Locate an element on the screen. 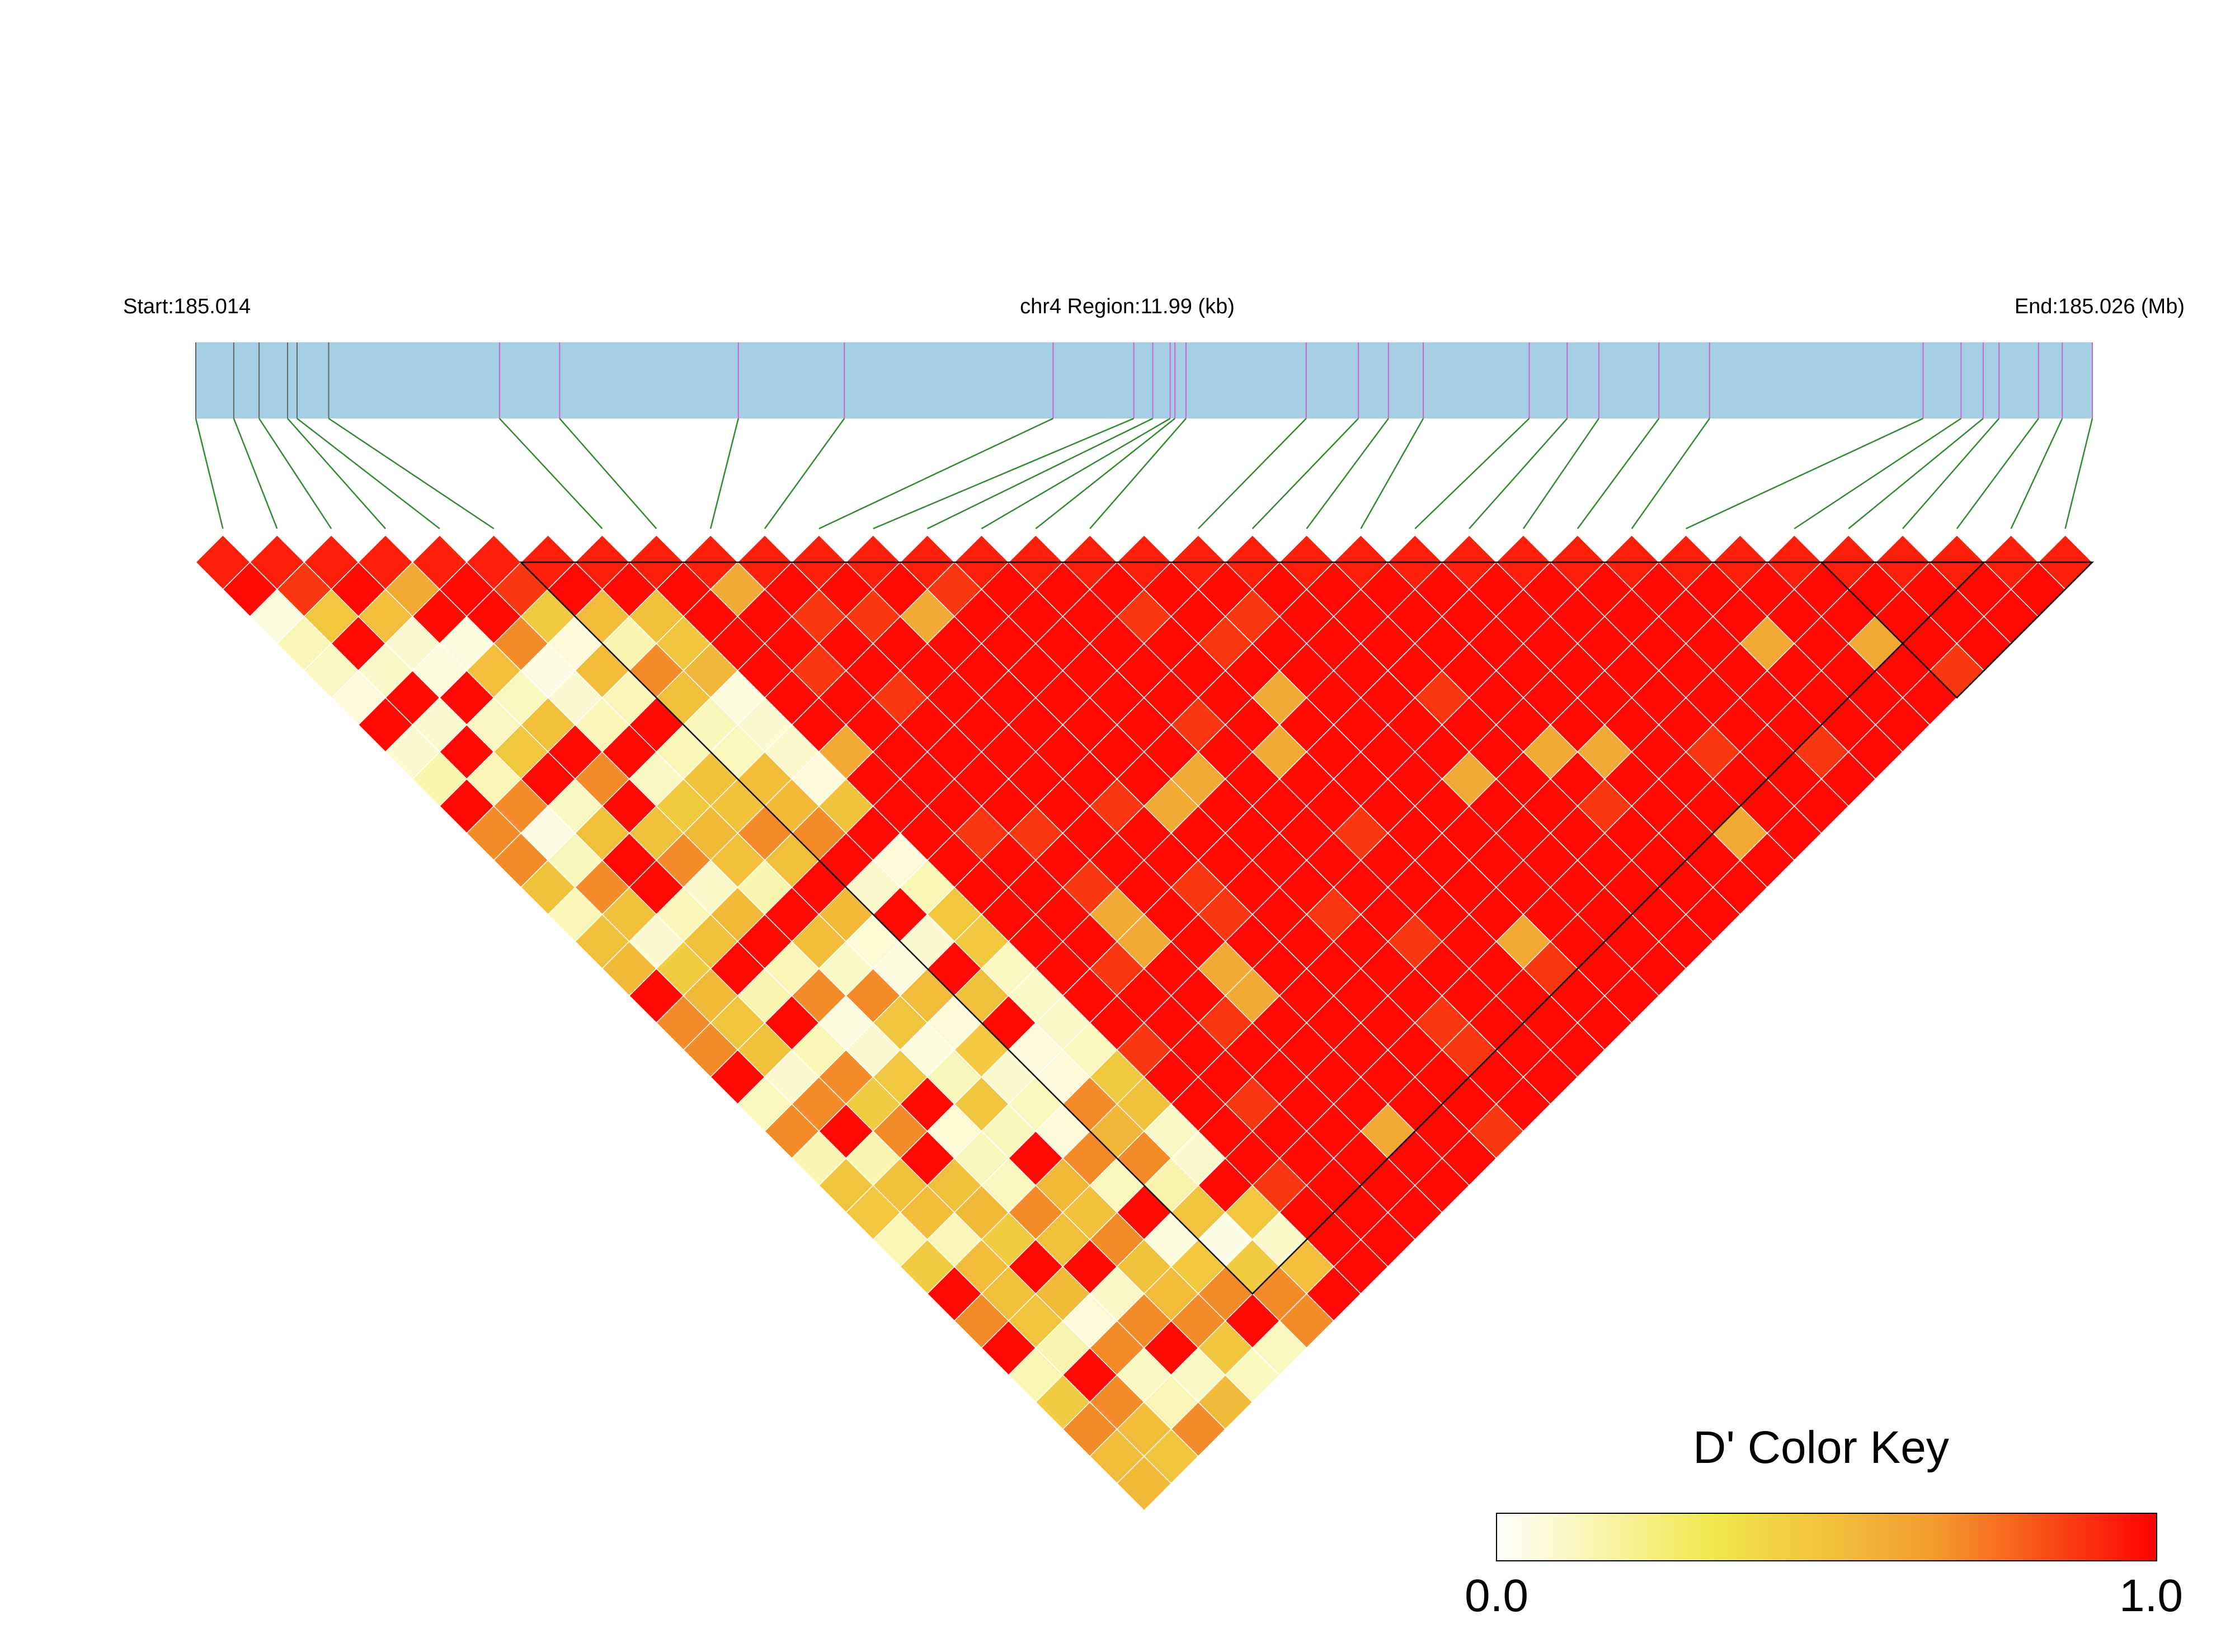  start-label: Start:185.014 is located at coordinates (187, 306).